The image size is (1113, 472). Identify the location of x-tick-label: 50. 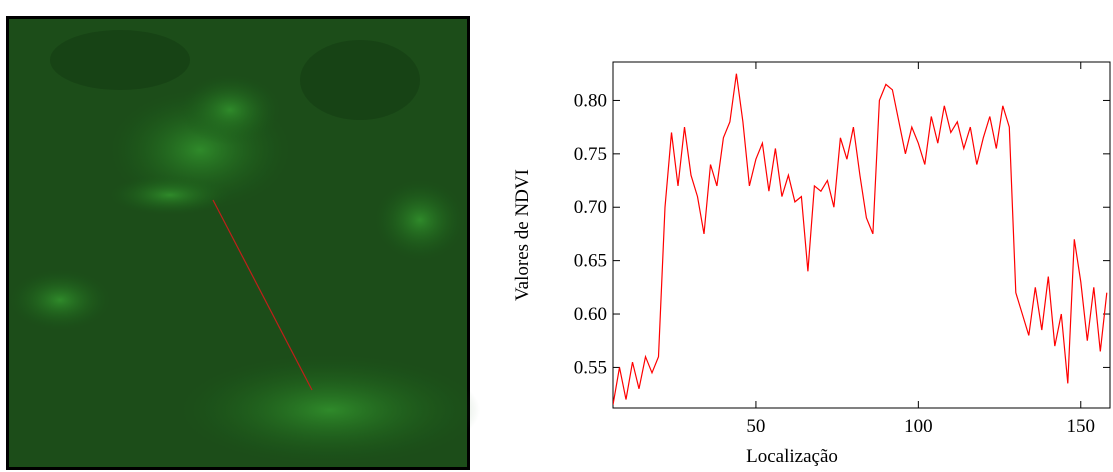
(755, 426).